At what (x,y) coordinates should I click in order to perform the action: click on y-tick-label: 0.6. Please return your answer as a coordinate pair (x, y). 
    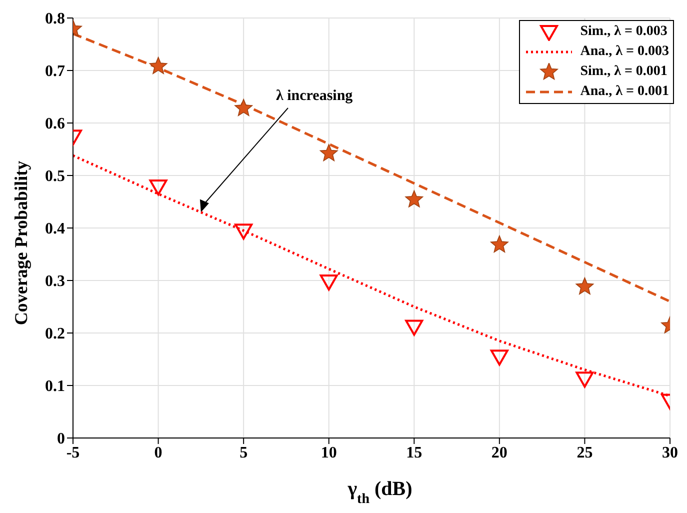
    Looking at the image, I should click on (55, 124).